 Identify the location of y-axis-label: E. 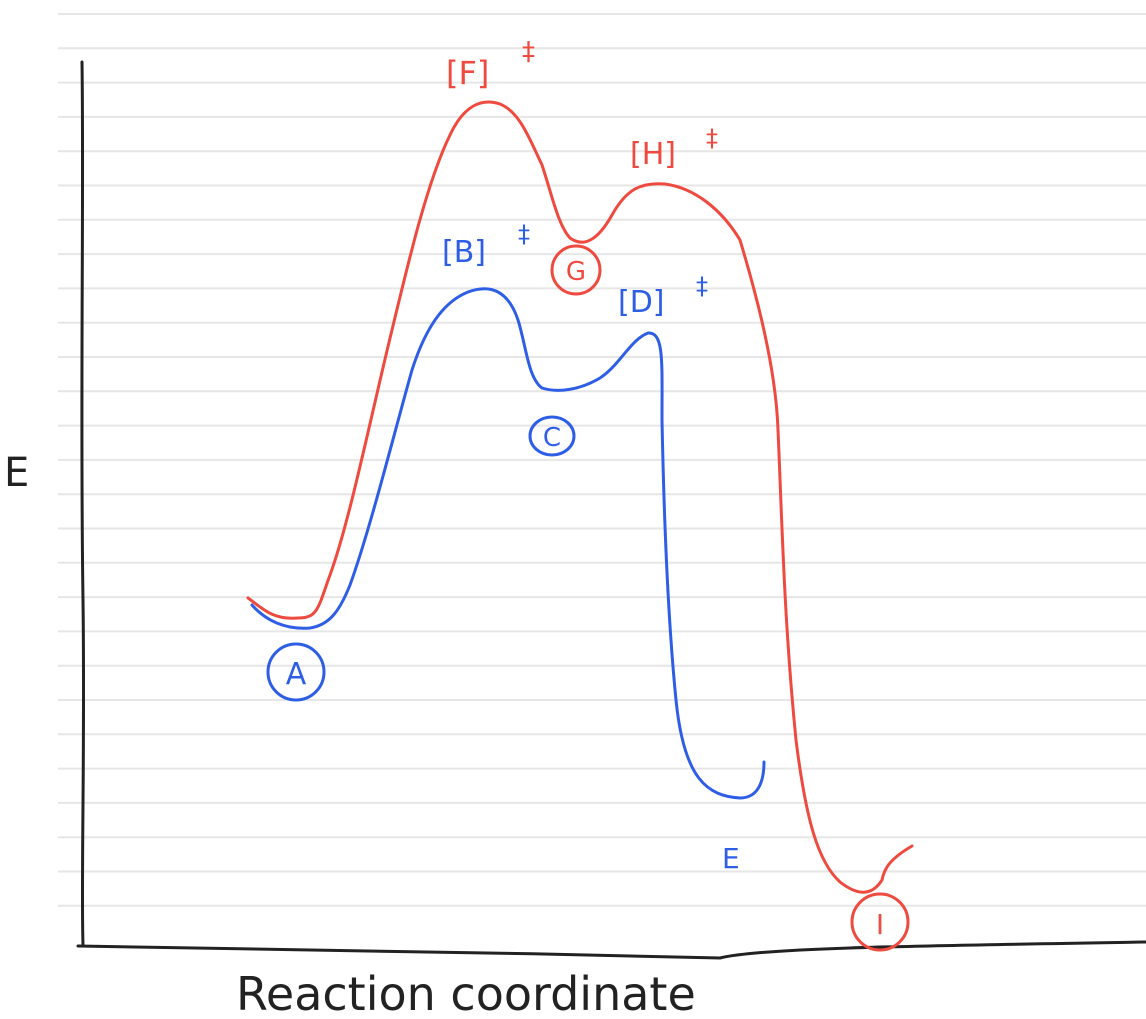
(16, 473).